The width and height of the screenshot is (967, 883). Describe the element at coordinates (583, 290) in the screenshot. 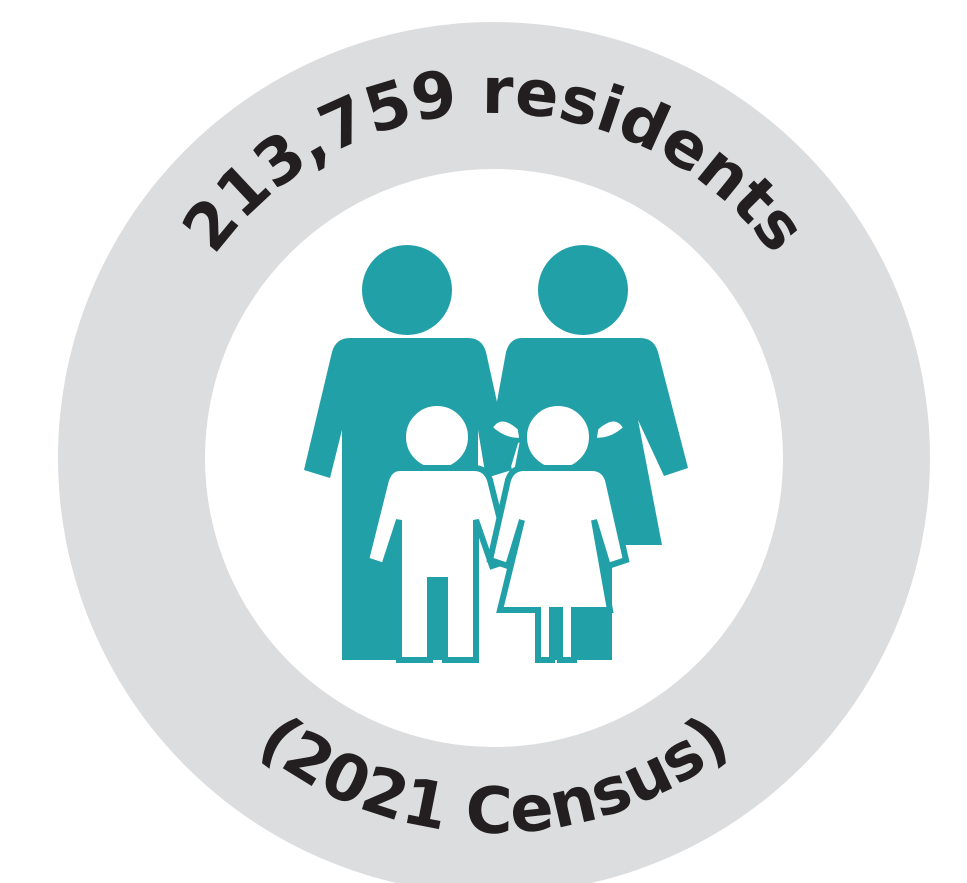

I see `woman-head` at that location.